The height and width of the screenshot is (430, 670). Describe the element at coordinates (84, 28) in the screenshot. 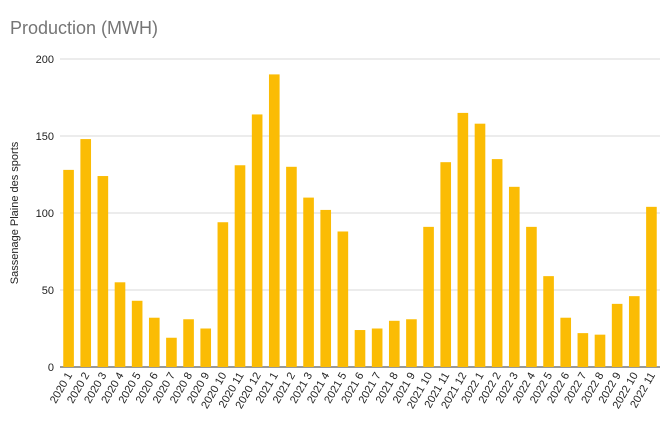

I see `chart-title: Production (MWH)` at that location.